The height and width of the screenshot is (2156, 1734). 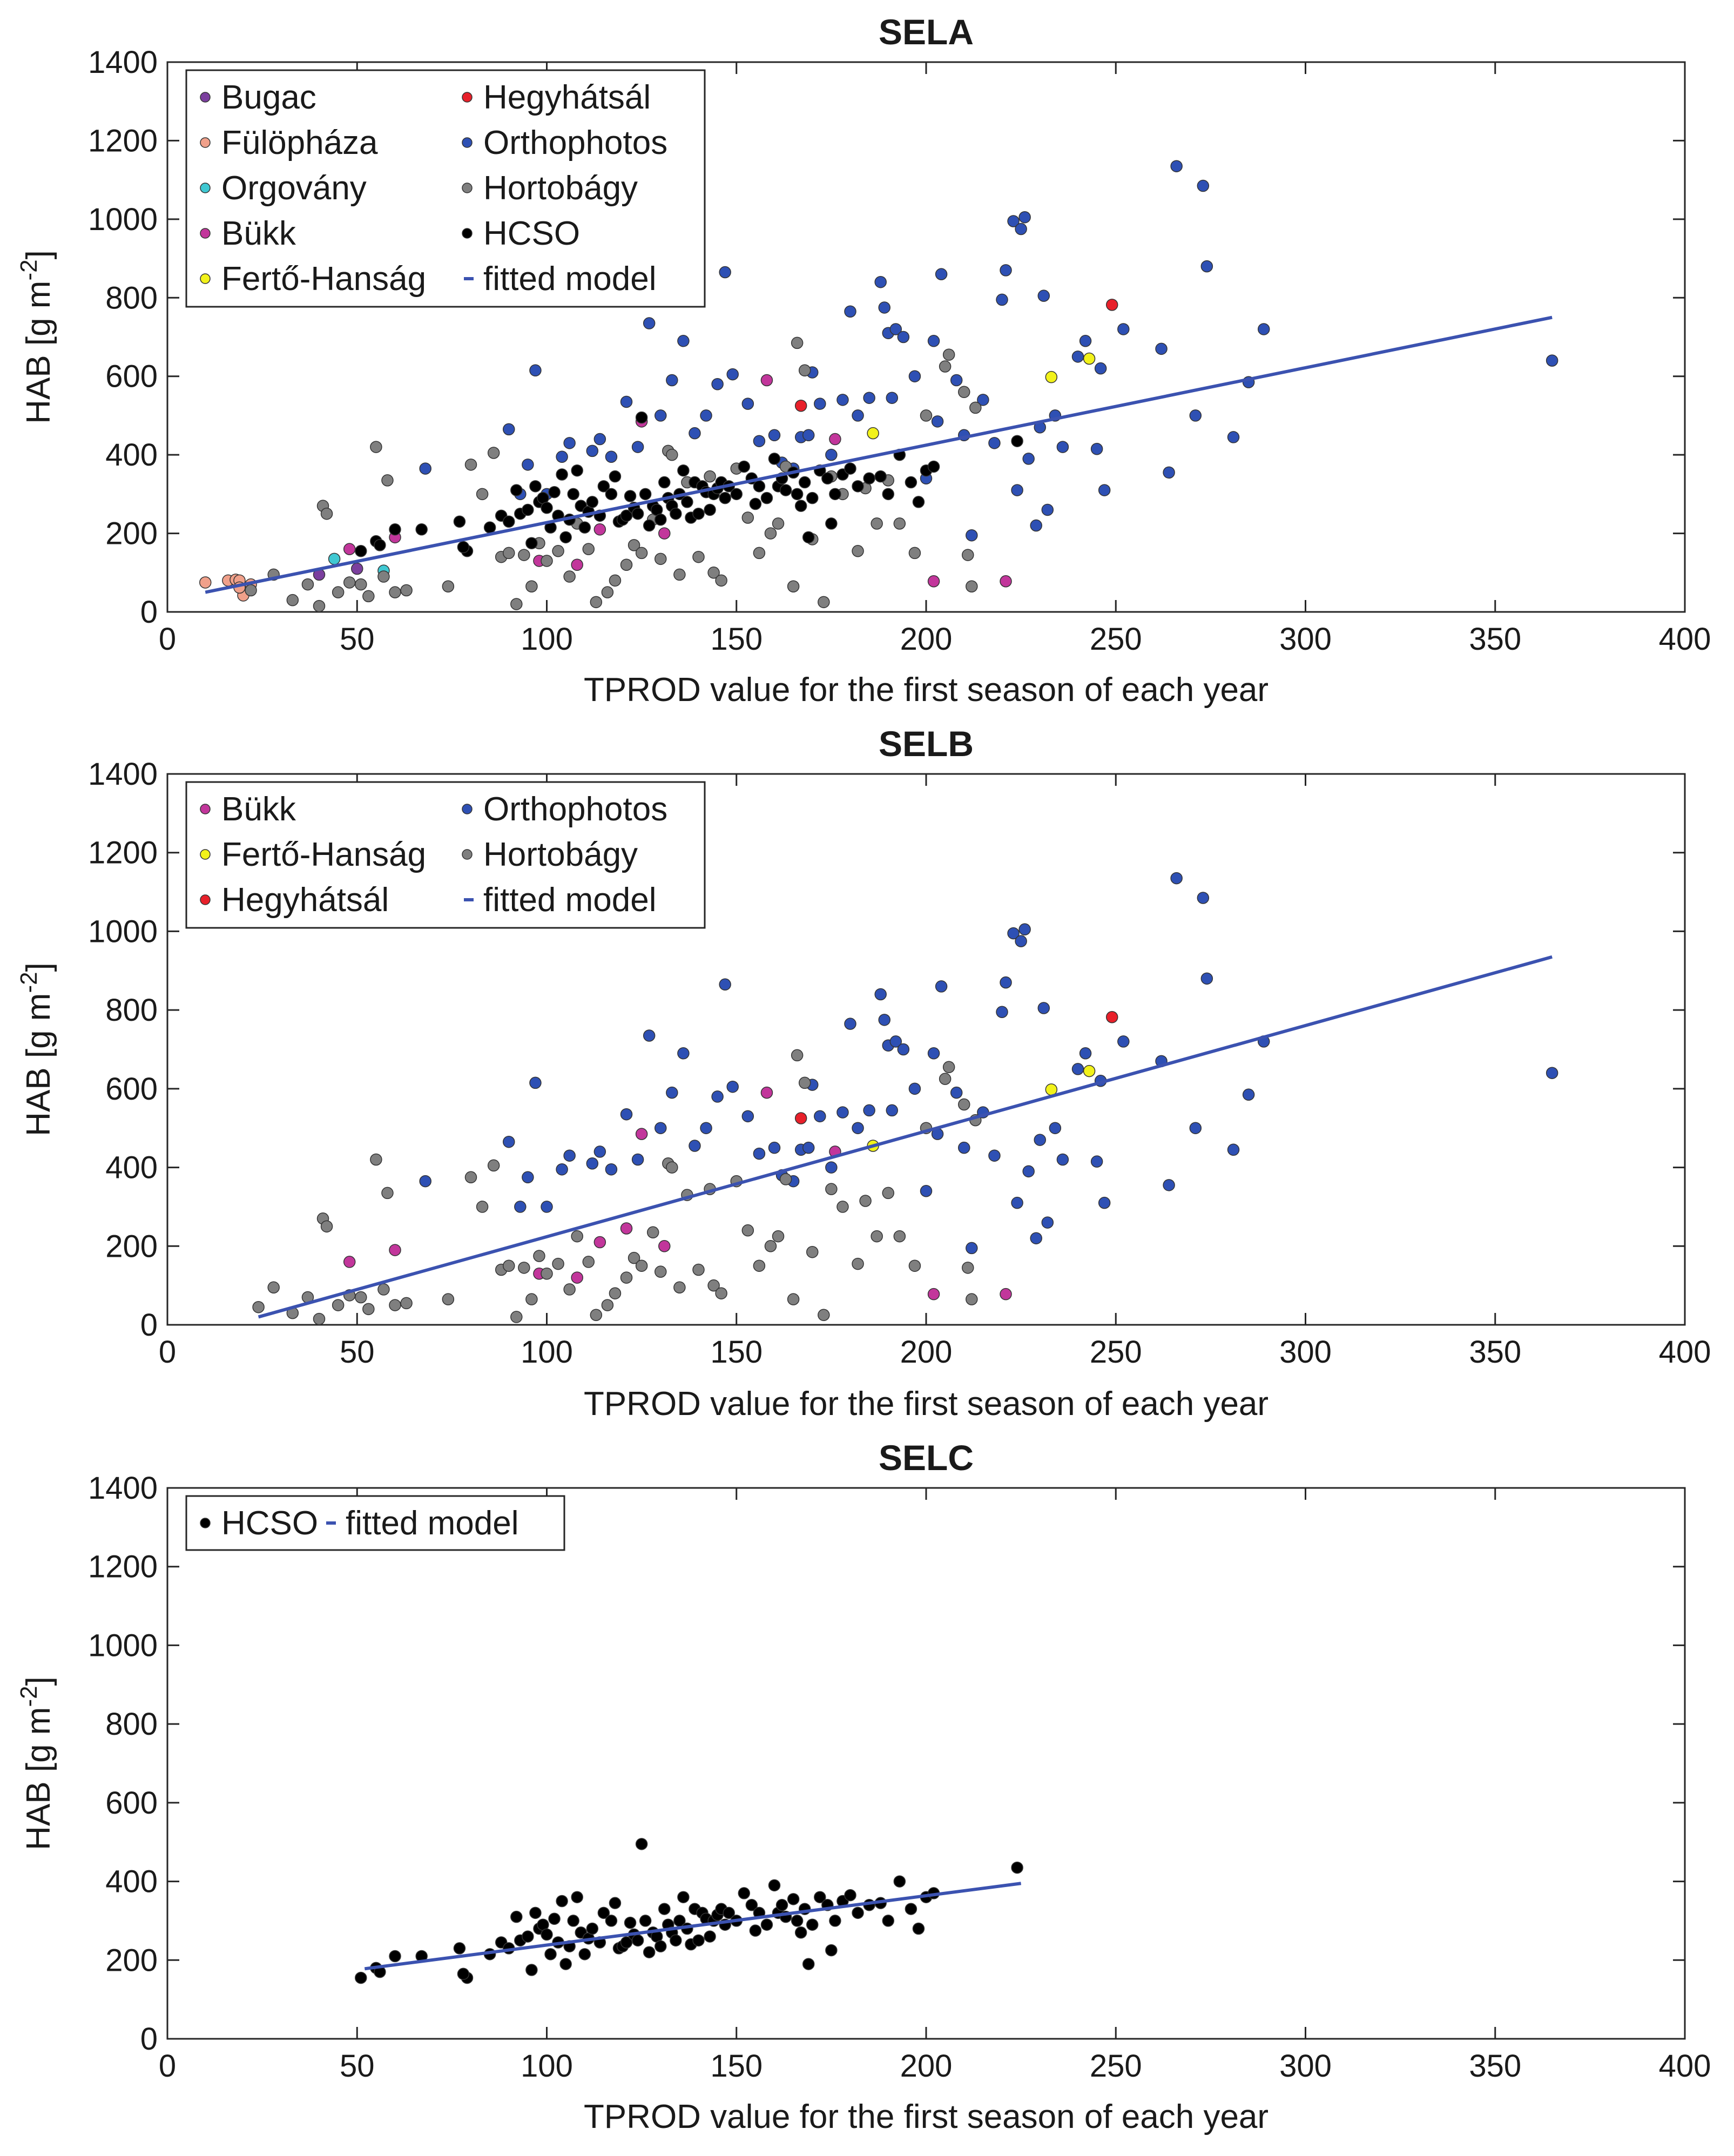 What do you see at coordinates (689, 1911) in the screenshot?
I see `data-layer` at bounding box center [689, 1911].